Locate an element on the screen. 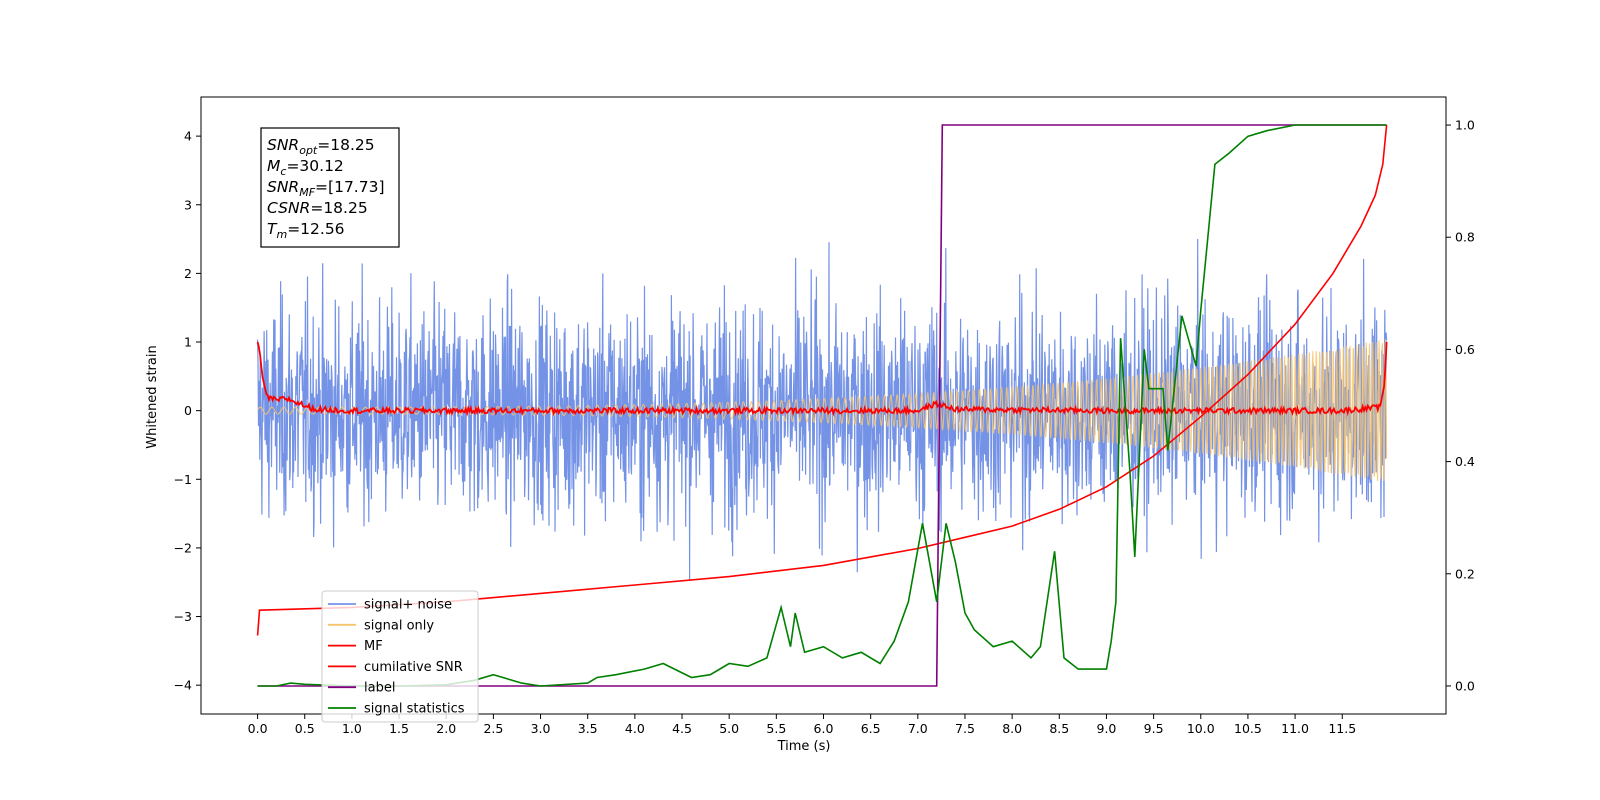 This screenshot has height=800, width=1600. legend-box is located at coordinates (400, 656).